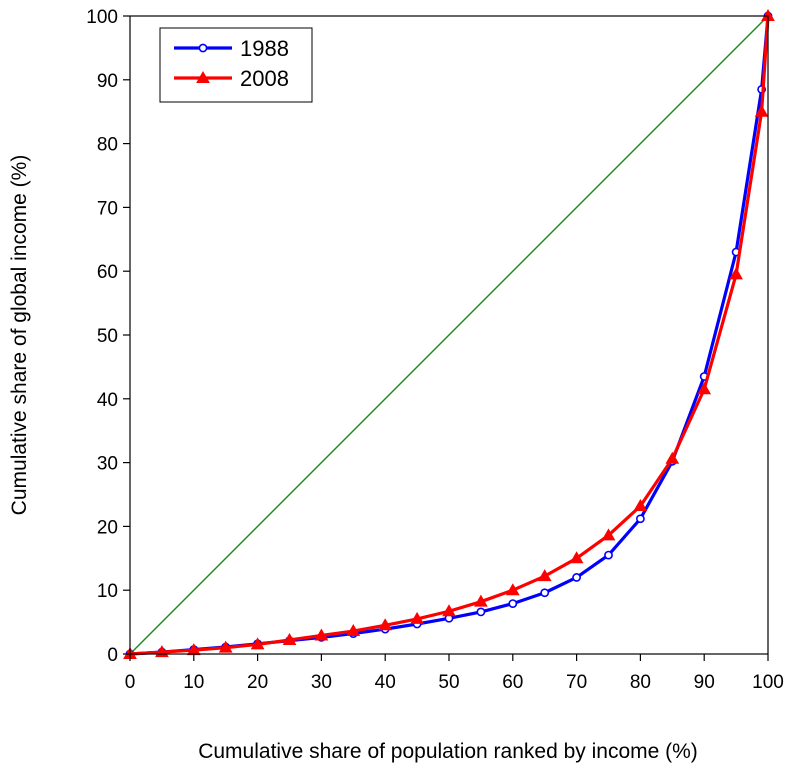  What do you see at coordinates (107, 81) in the screenshot?
I see `y-tick-label: 90` at bounding box center [107, 81].